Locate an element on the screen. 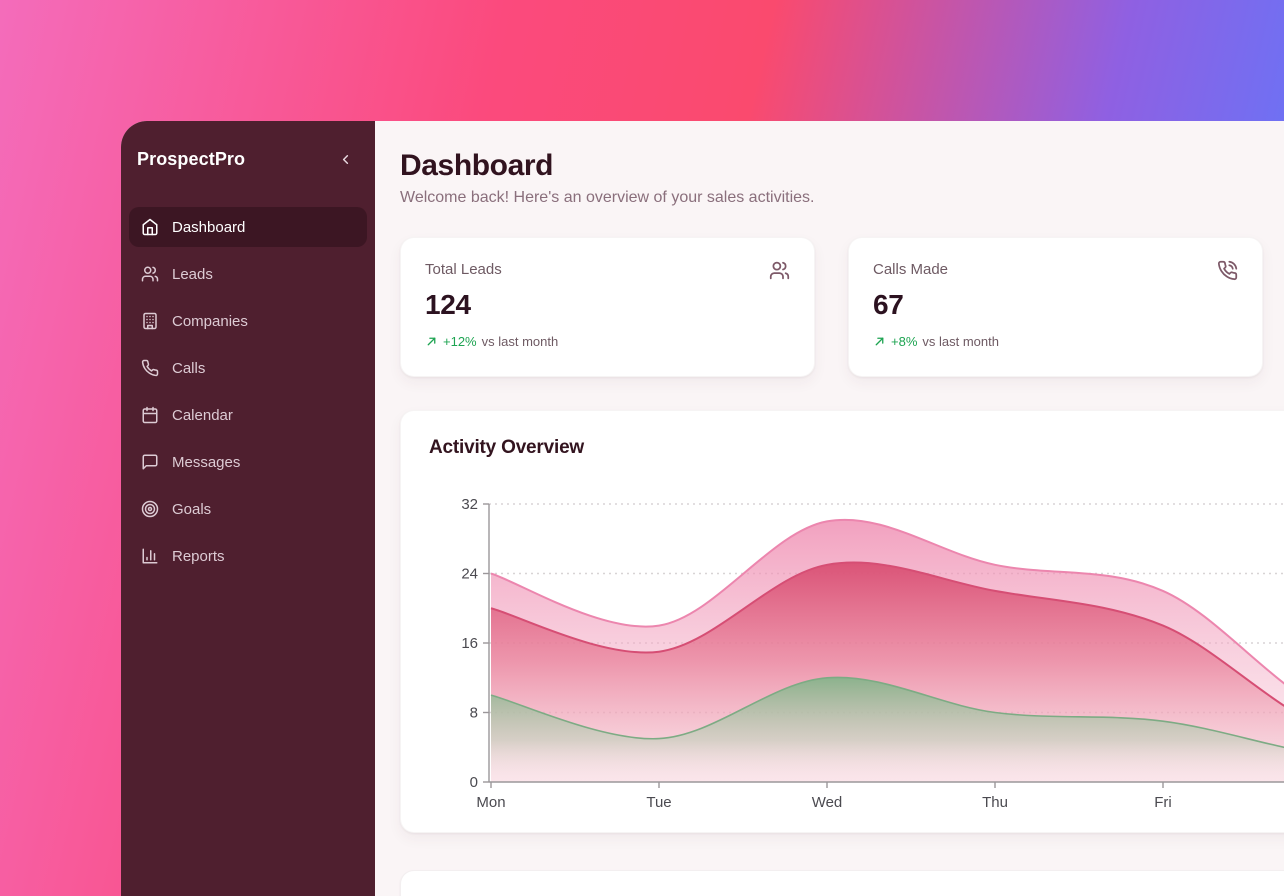 This screenshot has height=896, width=1284. sidebar-item-goals: Goals is located at coordinates (248, 509).